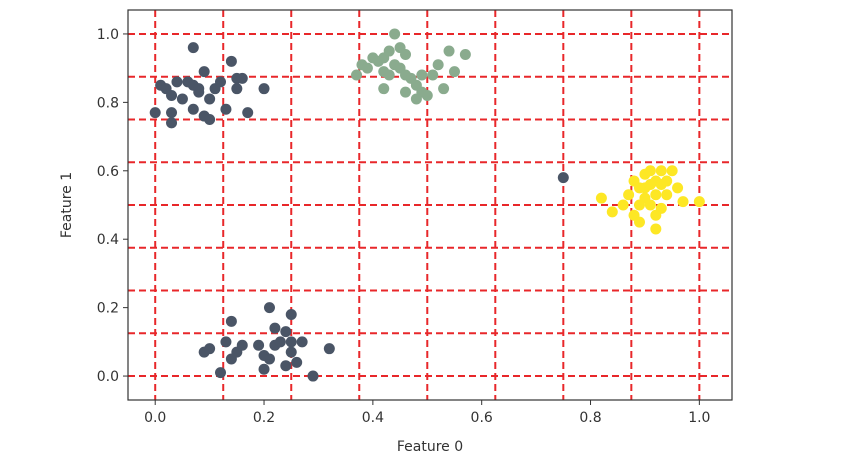 This screenshot has width=852, height=471. I want to click on y-tick-label-5: 1.0, so click(108, 35).